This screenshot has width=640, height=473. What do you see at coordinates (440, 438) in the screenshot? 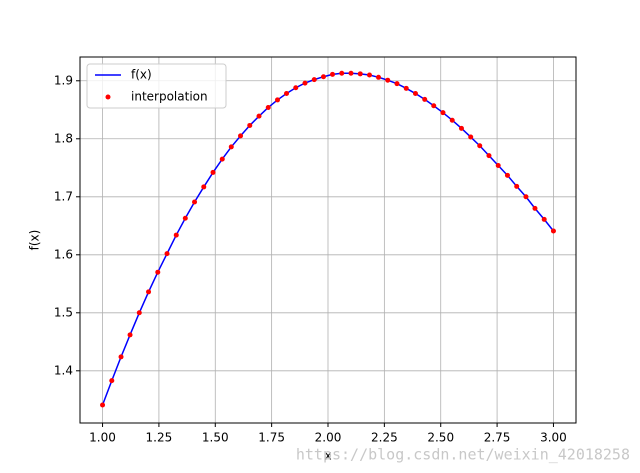
I see `x-tick-label: 2.50` at bounding box center [440, 438].